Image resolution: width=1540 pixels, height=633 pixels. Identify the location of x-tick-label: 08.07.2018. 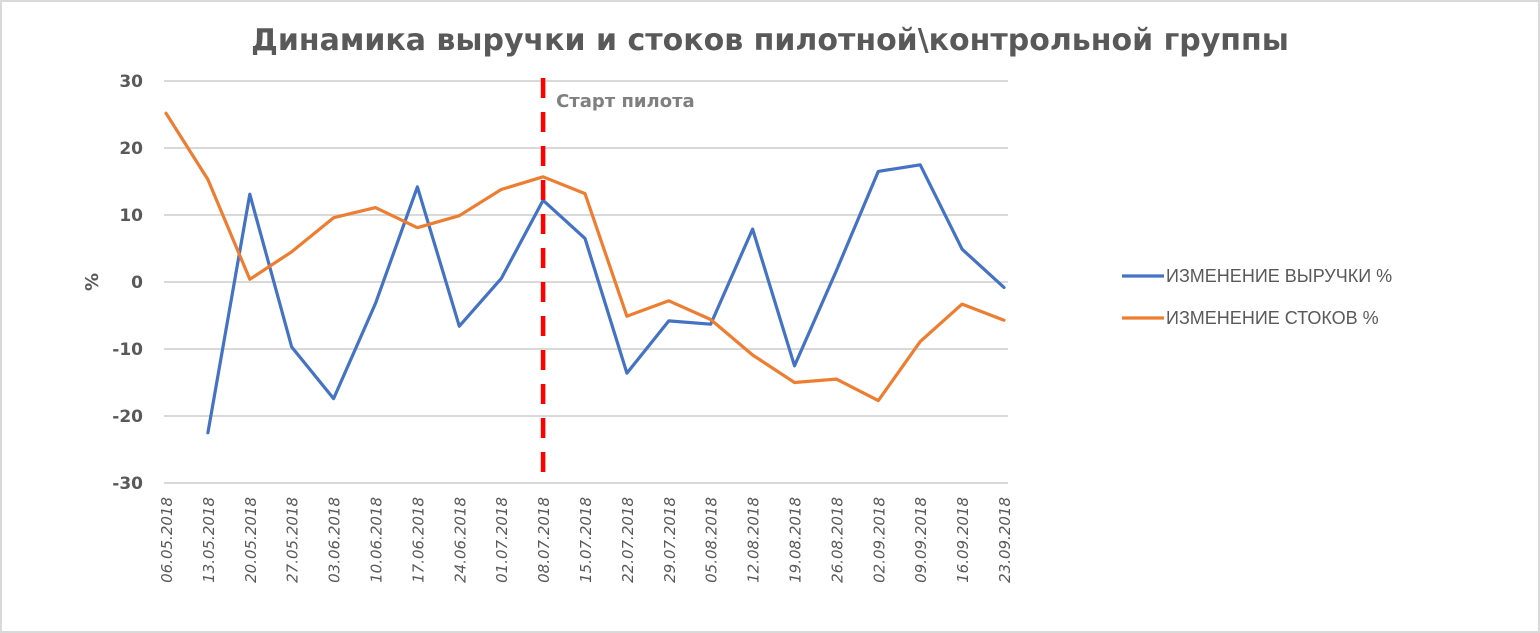
(544, 540).